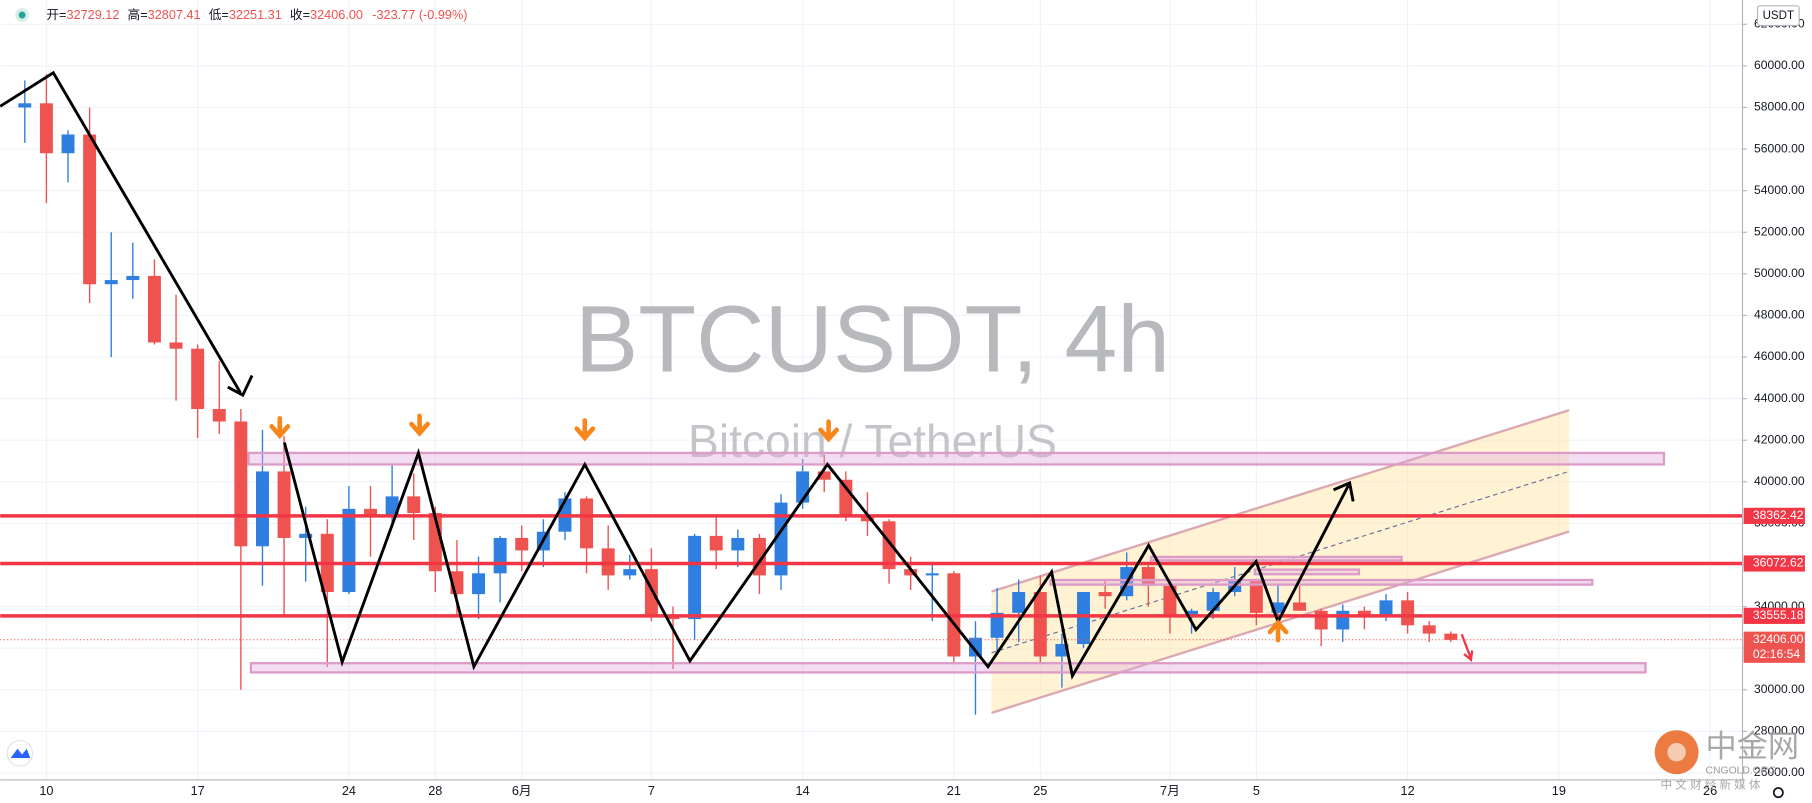 This screenshot has width=1812, height=803. What do you see at coordinates (1778, 515) in the screenshot?
I see `price-line-label: 38362.42` at bounding box center [1778, 515].